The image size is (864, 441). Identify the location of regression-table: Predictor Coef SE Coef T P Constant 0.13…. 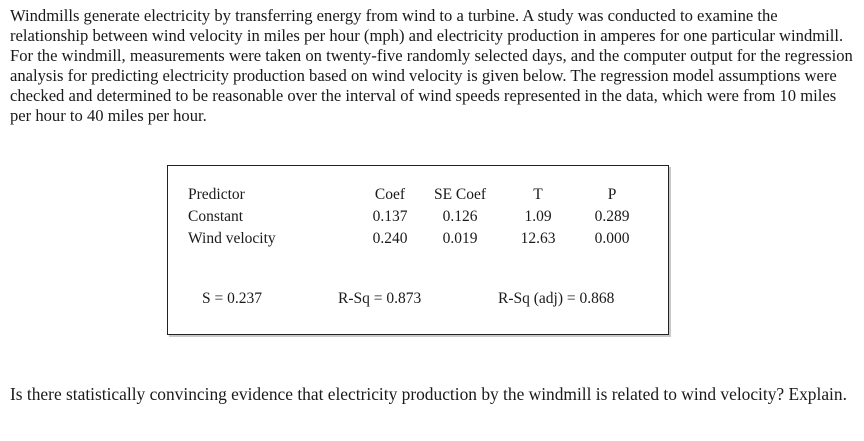
(418, 217).